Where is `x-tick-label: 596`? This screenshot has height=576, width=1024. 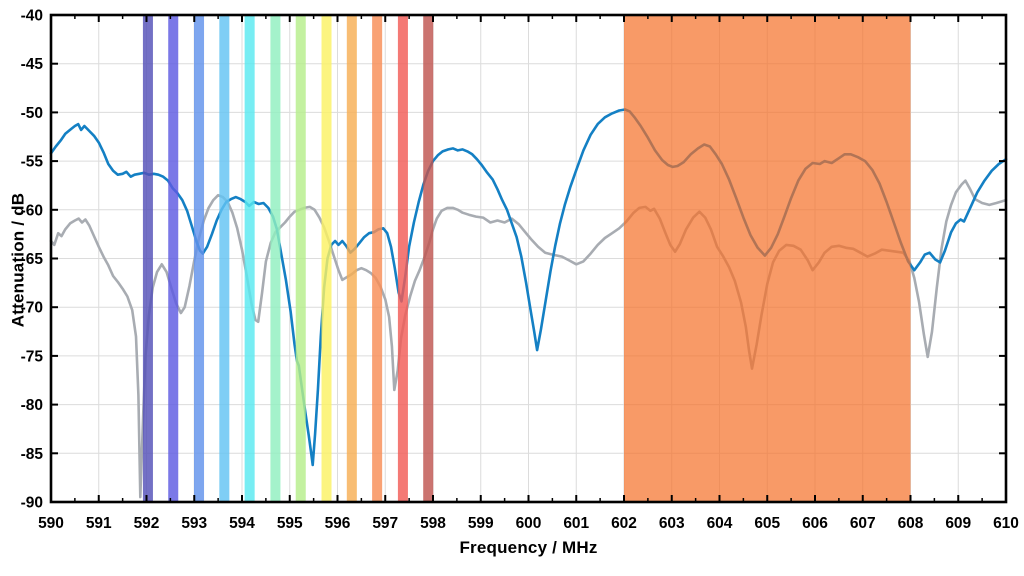
x-tick-label: 596 is located at coordinates (338, 523).